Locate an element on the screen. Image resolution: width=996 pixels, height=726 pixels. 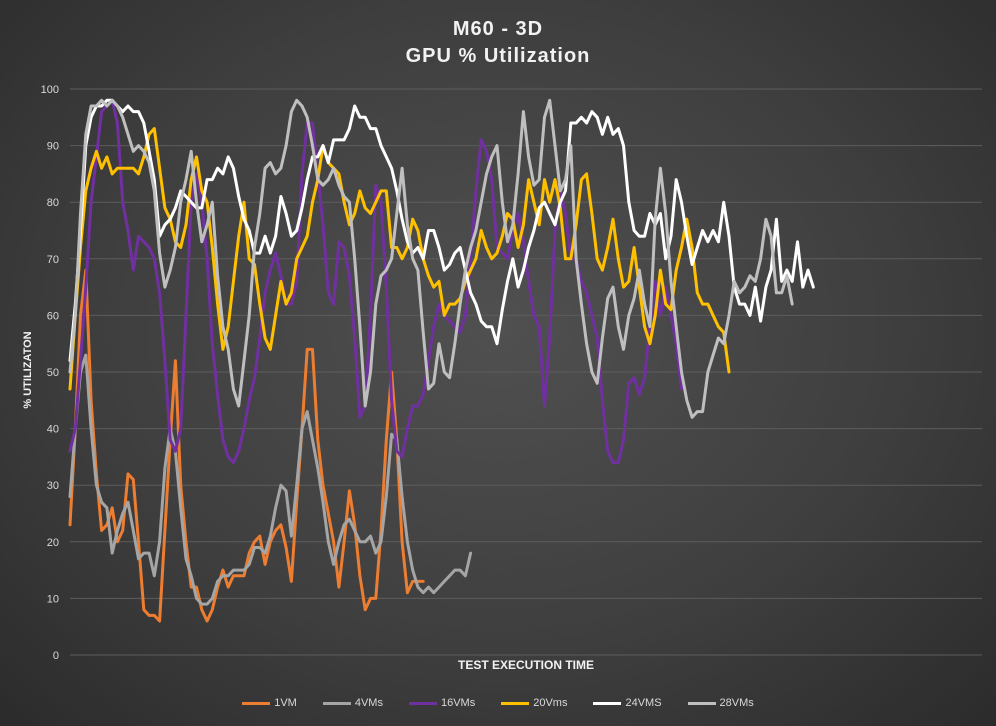
y-tick-label: 20 is located at coordinates (53, 543).